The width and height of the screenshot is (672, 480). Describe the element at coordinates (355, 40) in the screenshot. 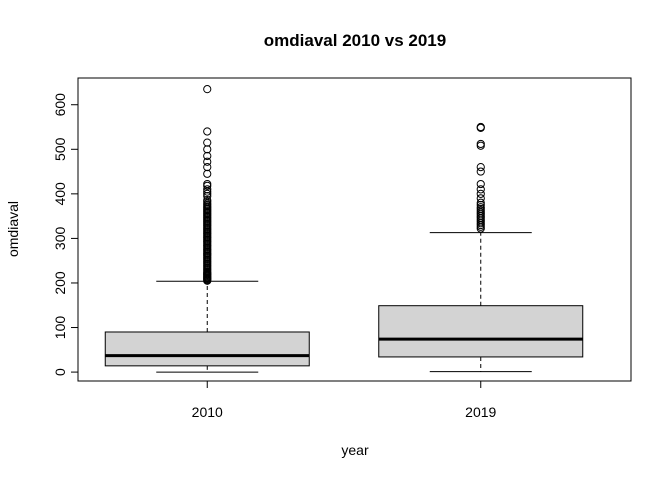

I see `chart-title: omdiaval 2010 vs 2019` at that location.